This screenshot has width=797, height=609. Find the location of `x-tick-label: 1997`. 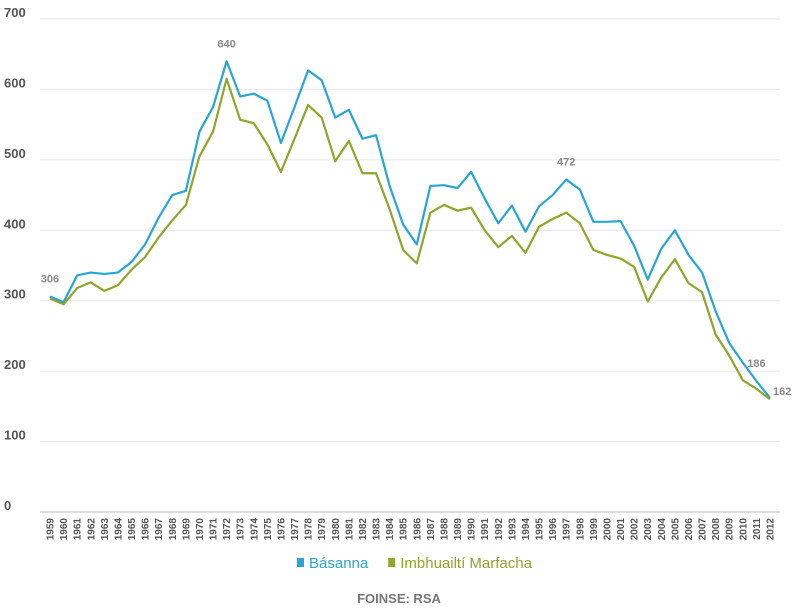

x-tick-label: 1997 is located at coordinates (567, 529).